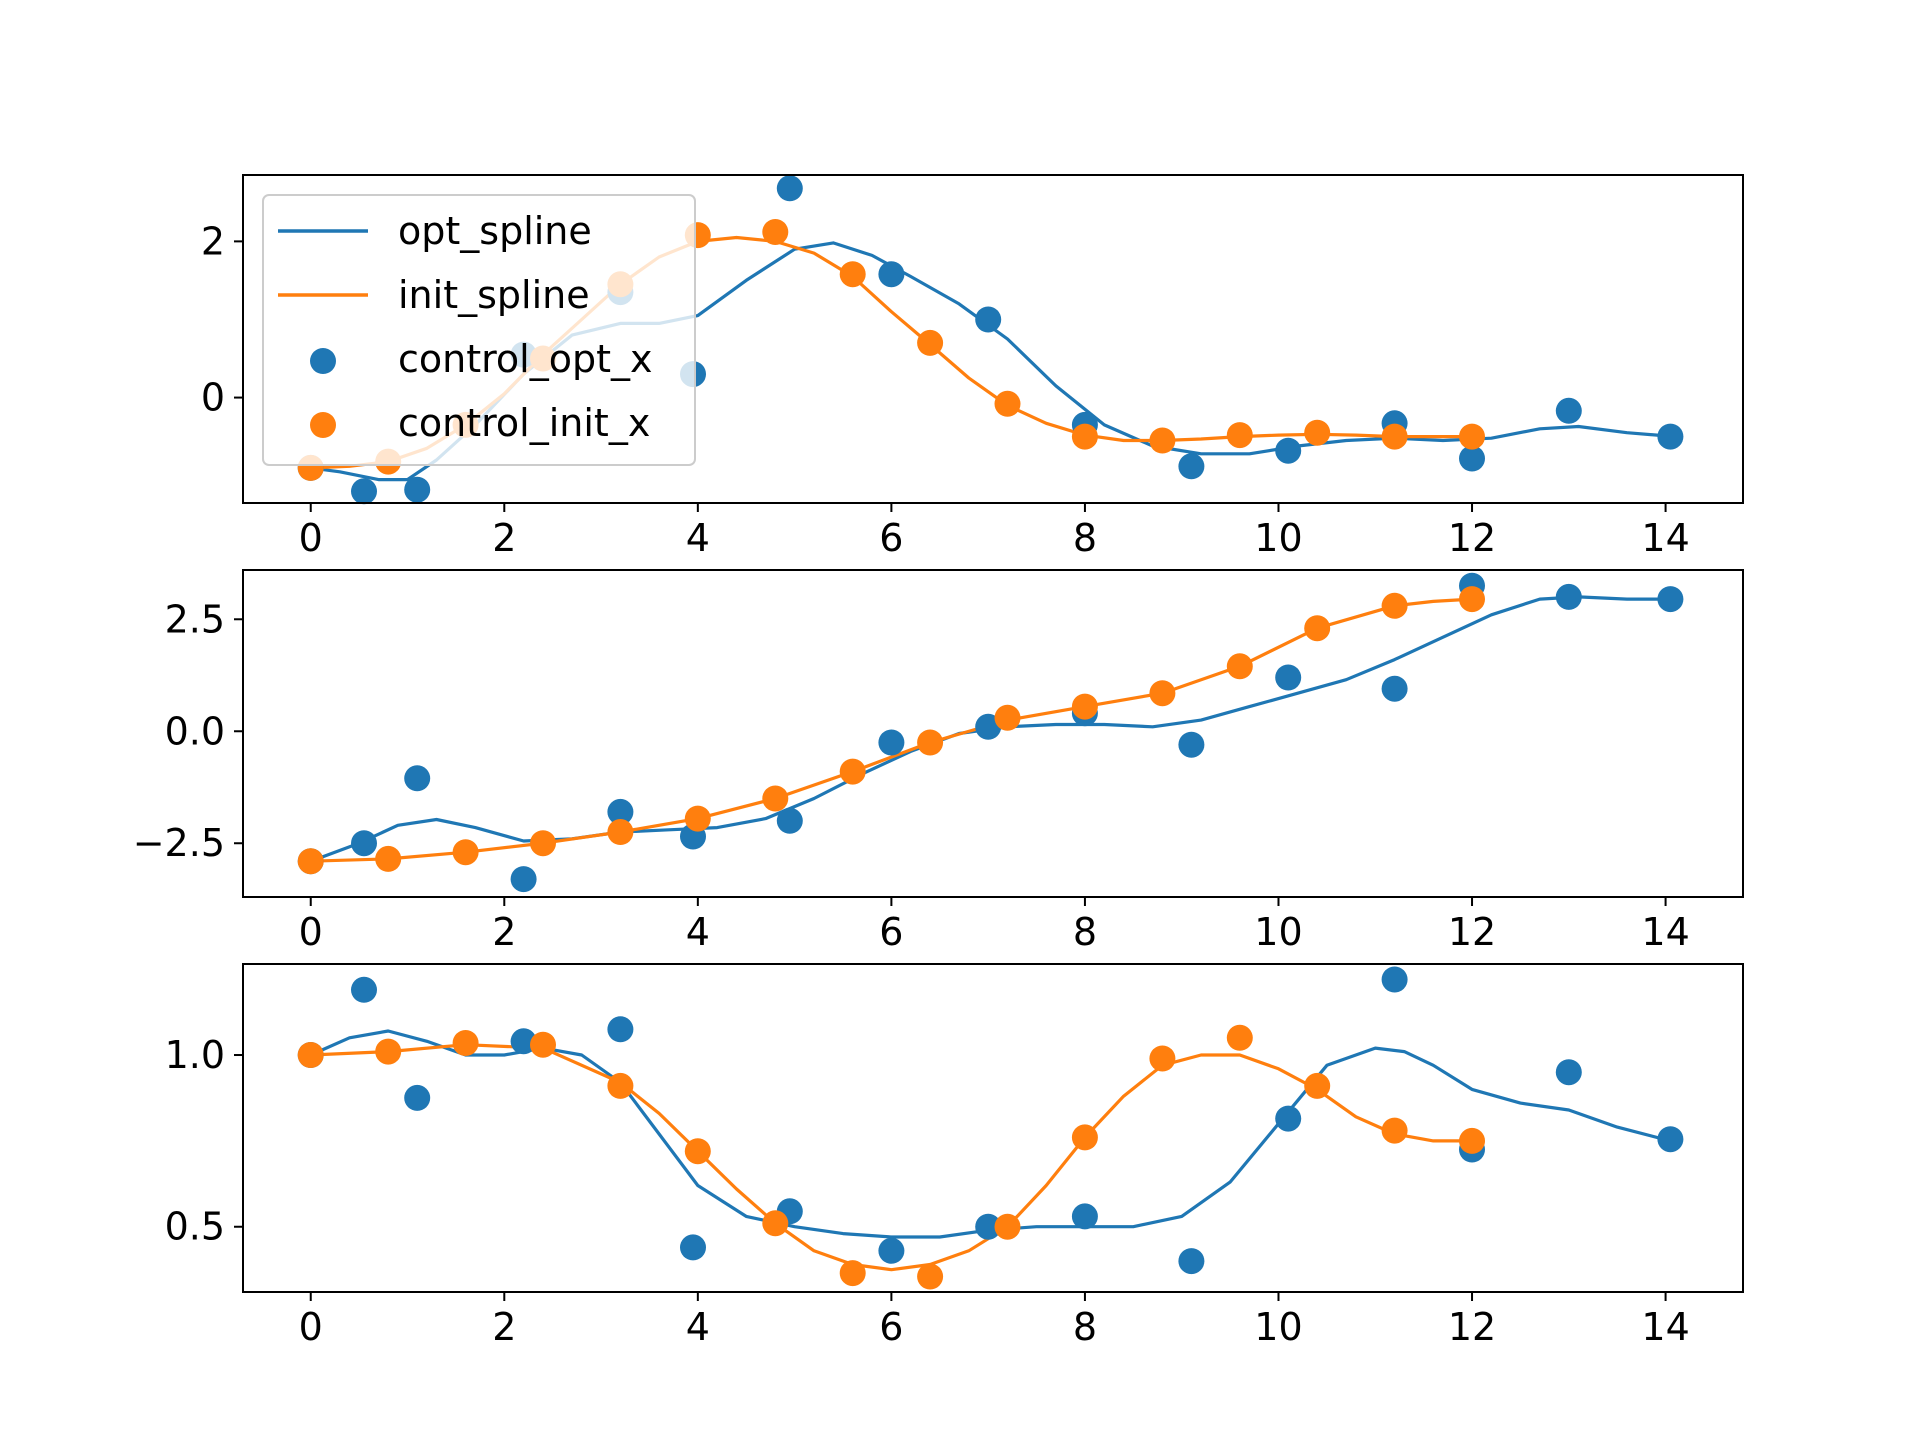 The height and width of the screenshot is (1440, 1920). Describe the element at coordinates (195, 1055) in the screenshot. I see `y-tick-label: 1.0` at that location.